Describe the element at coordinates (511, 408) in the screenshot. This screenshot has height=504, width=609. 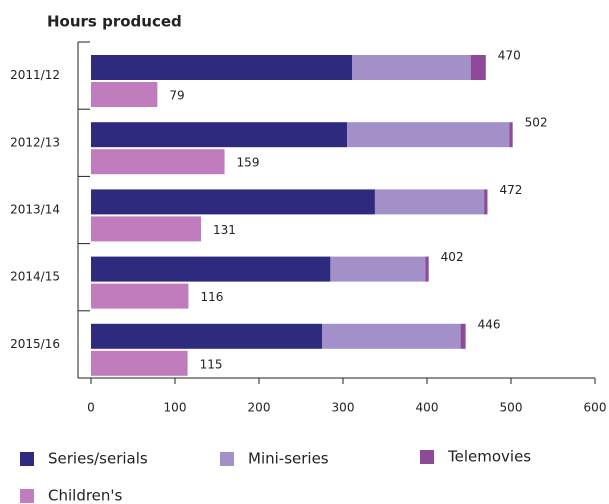
I see `x-tick-label: 500` at that location.